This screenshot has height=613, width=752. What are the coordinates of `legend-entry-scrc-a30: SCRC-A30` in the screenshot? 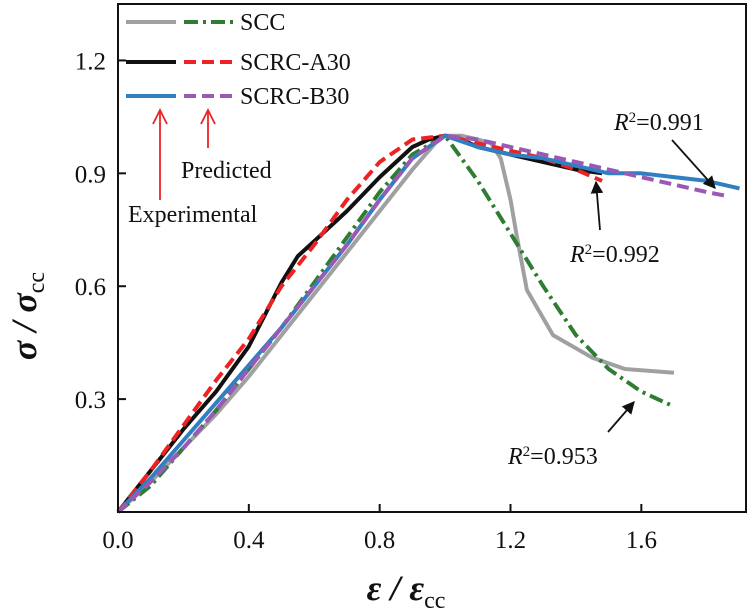 It's located at (238, 63).